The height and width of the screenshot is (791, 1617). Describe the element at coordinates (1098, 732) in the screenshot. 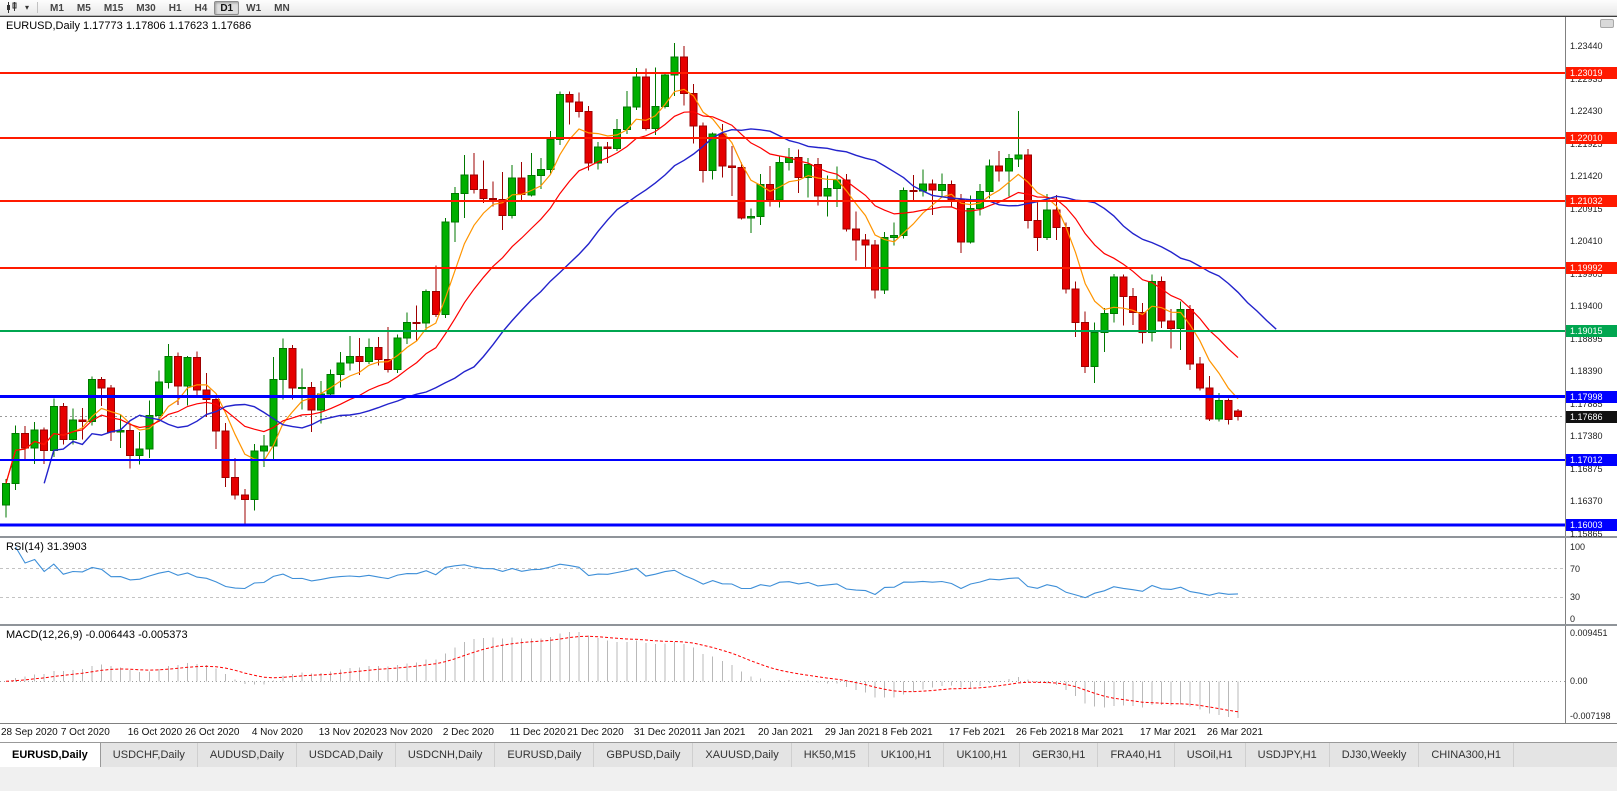

I see `date-label: 8 Mar 2021` at that location.